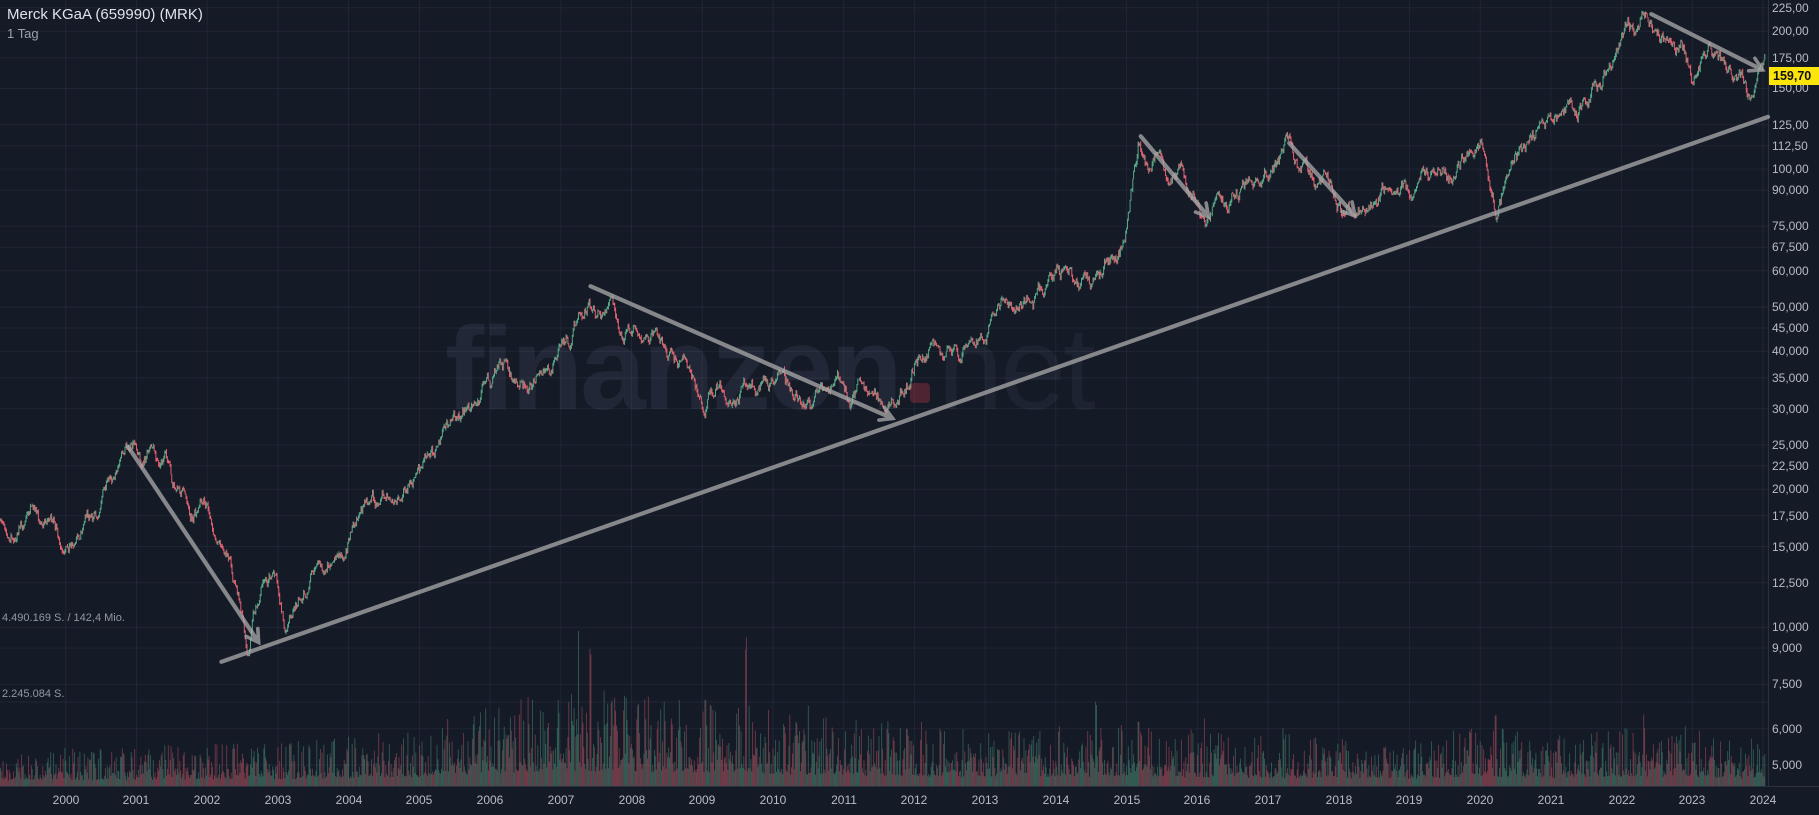 The width and height of the screenshot is (1819, 815). What do you see at coordinates (1790, 169) in the screenshot?
I see `price-axis-label: 100,00` at bounding box center [1790, 169].